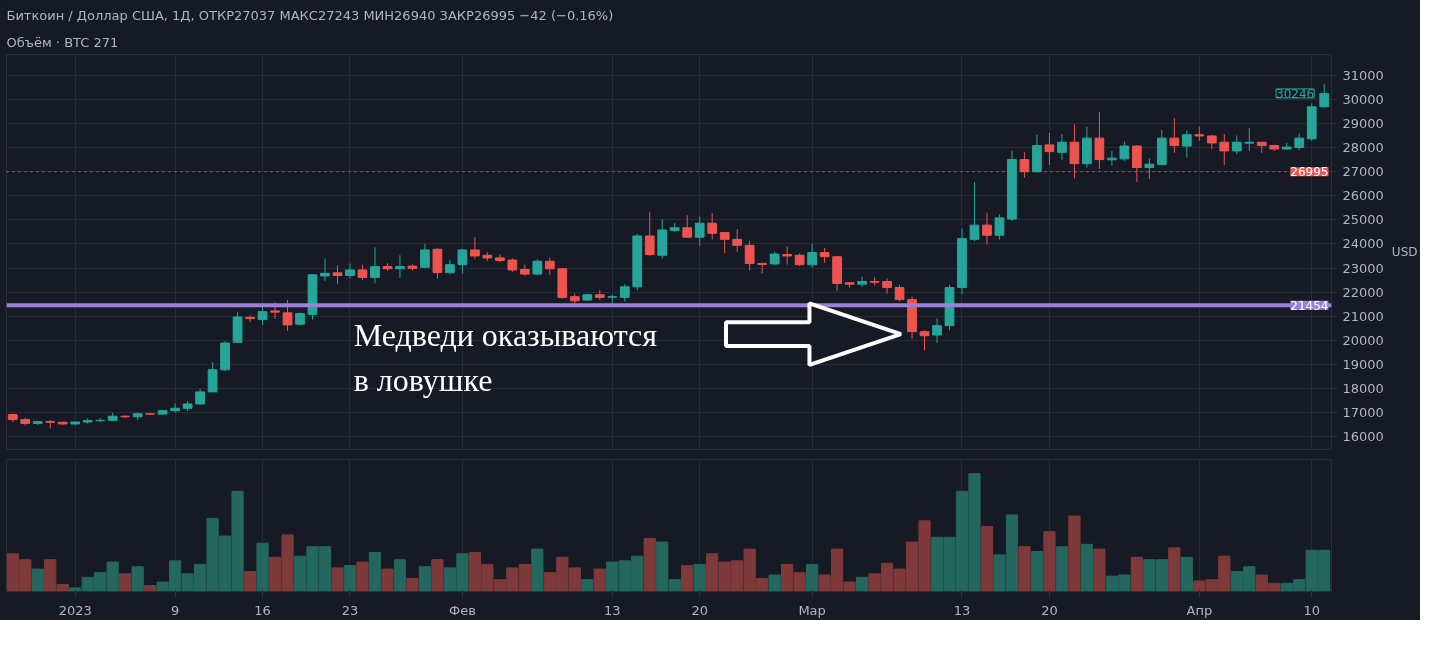  I want to click on y-tick-label: 29000, so click(1363, 123).